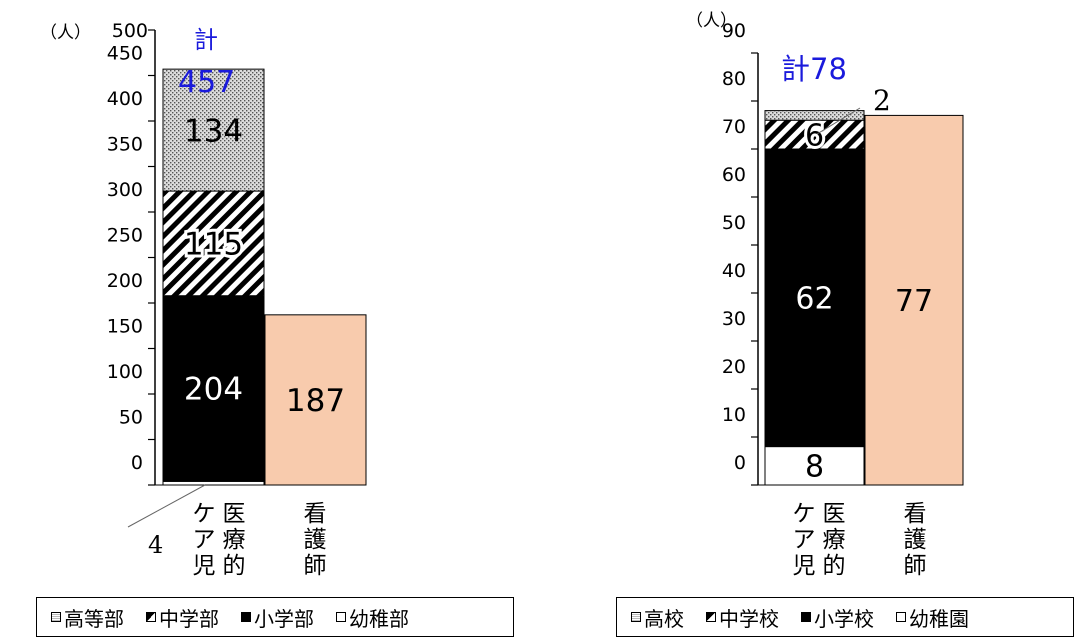 The image size is (1079, 644). What do you see at coordinates (155, 545) in the screenshot?
I see `callout-value: 4` at bounding box center [155, 545].